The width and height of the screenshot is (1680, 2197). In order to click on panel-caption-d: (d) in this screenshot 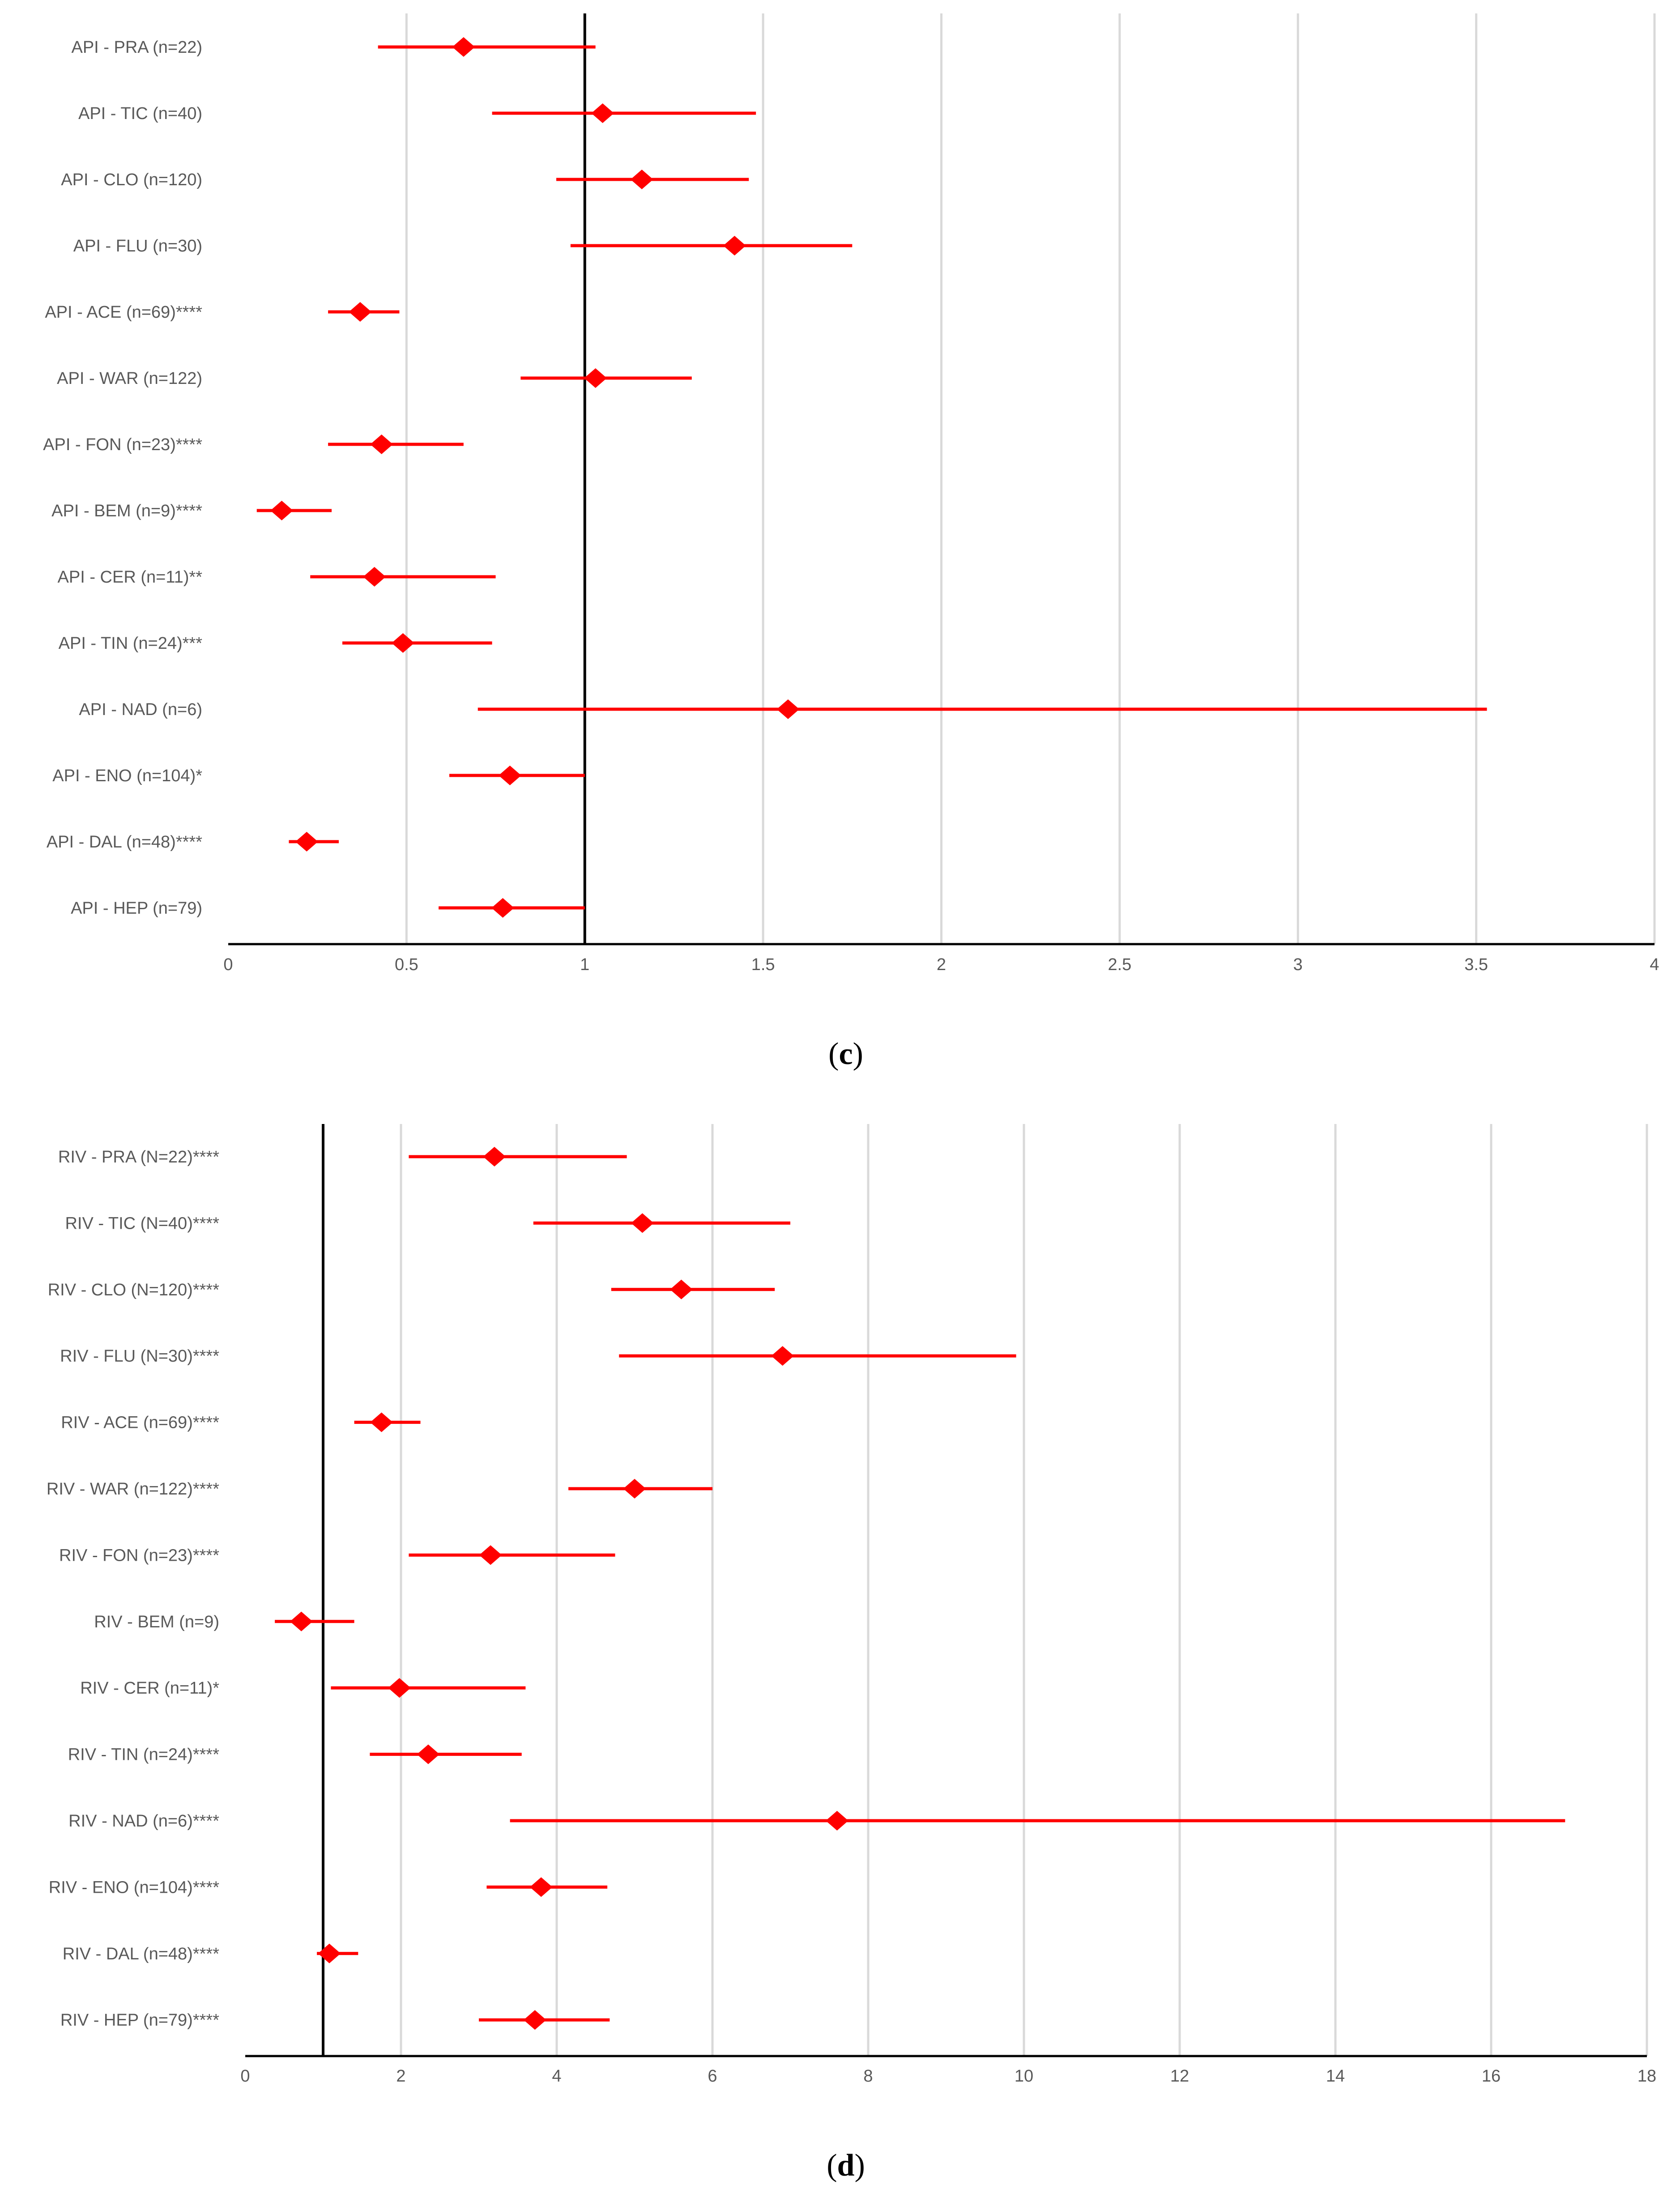, I will do `click(846, 2165)`.